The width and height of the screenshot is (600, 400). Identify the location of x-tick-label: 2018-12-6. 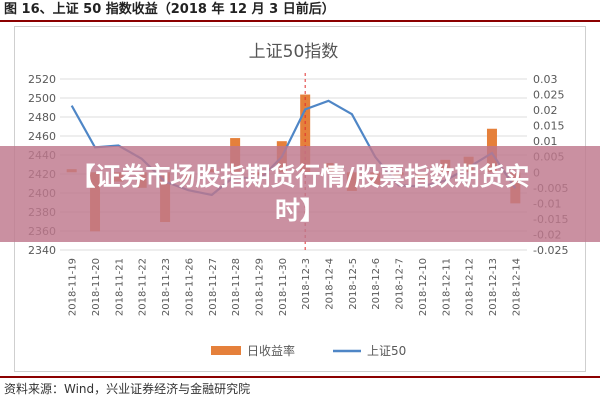
(376, 284).